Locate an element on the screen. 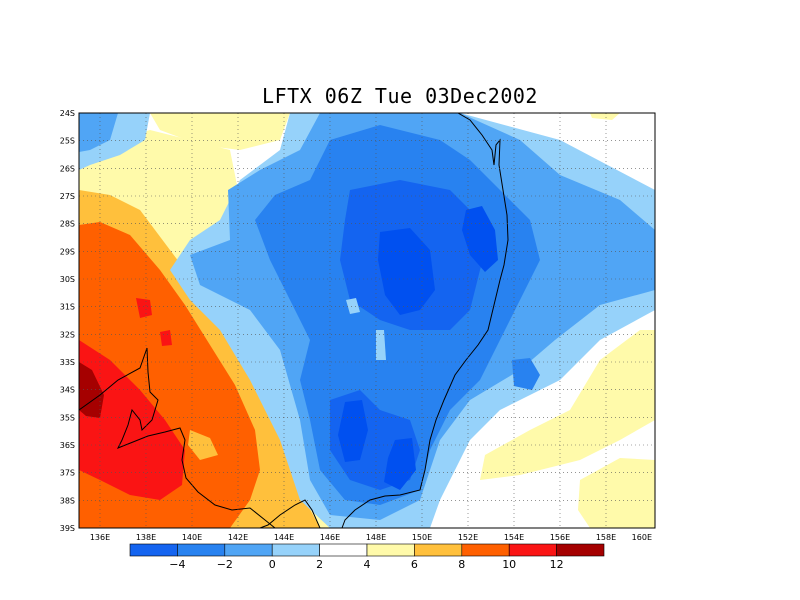 This screenshot has height=600, width=800. lon-label: 146E is located at coordinates (330, 537).